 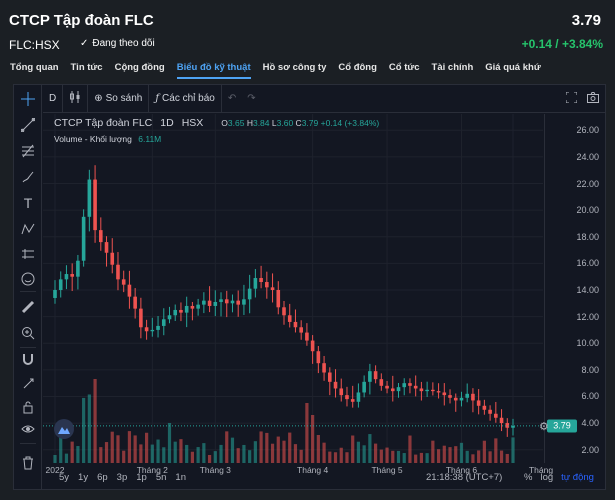 I want to click on range-1m: 1p, so click(x=141, y=477).